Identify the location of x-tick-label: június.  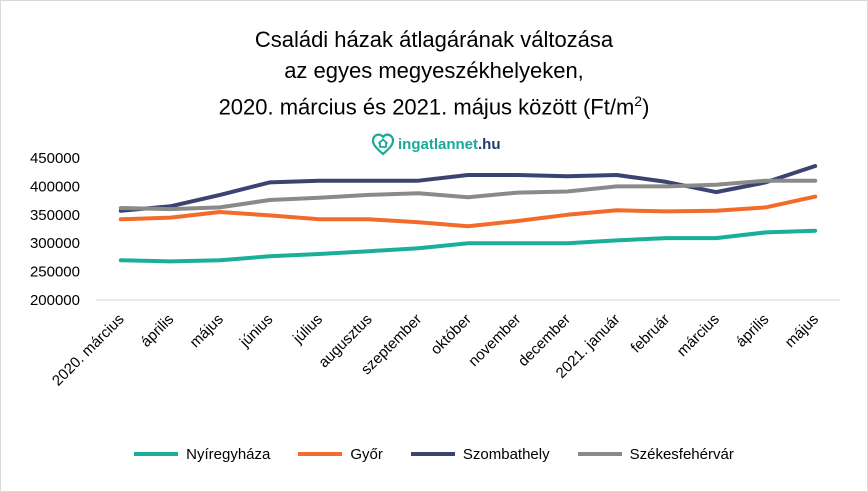
(256, 331).